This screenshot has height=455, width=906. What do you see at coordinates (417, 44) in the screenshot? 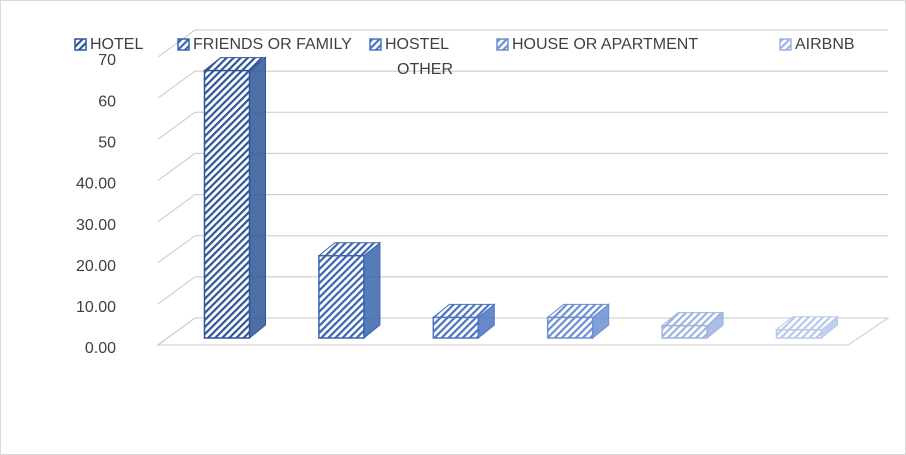
I see `legend-label: HOSTEL` at bounding box center [417, 44].